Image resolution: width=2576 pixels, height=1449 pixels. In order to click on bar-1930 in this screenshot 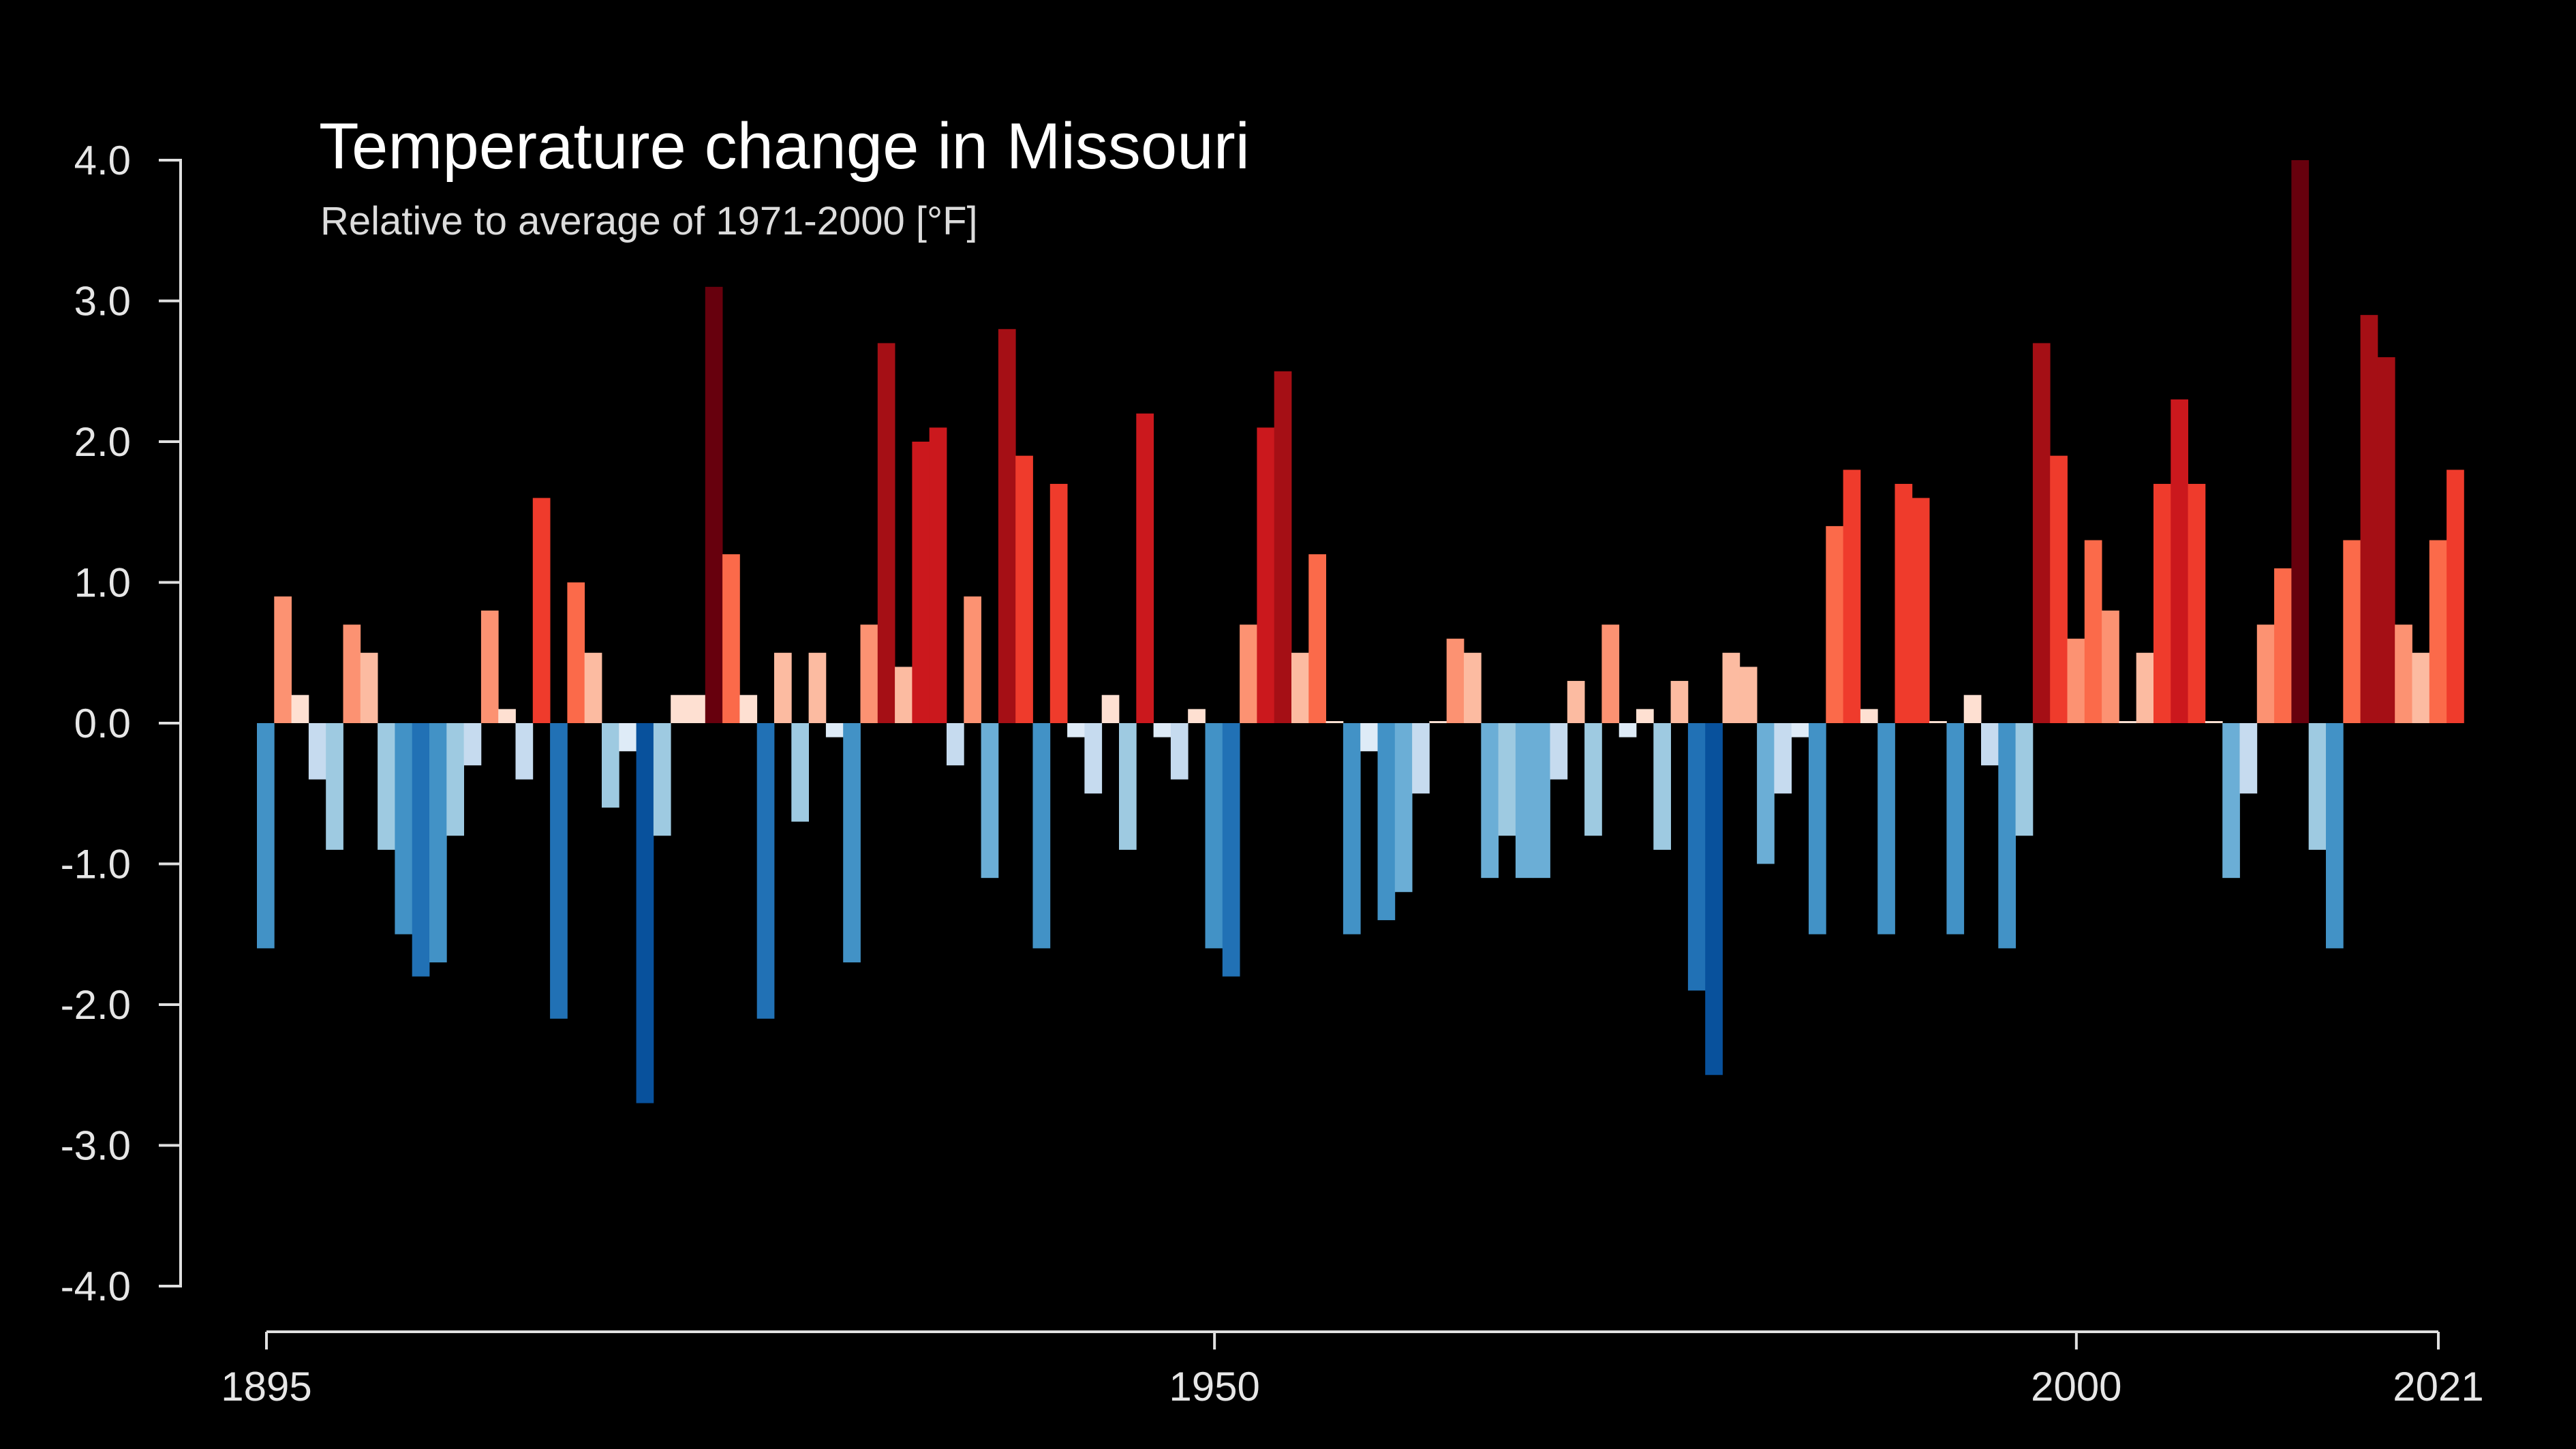, I will do `click(869, 673)`.